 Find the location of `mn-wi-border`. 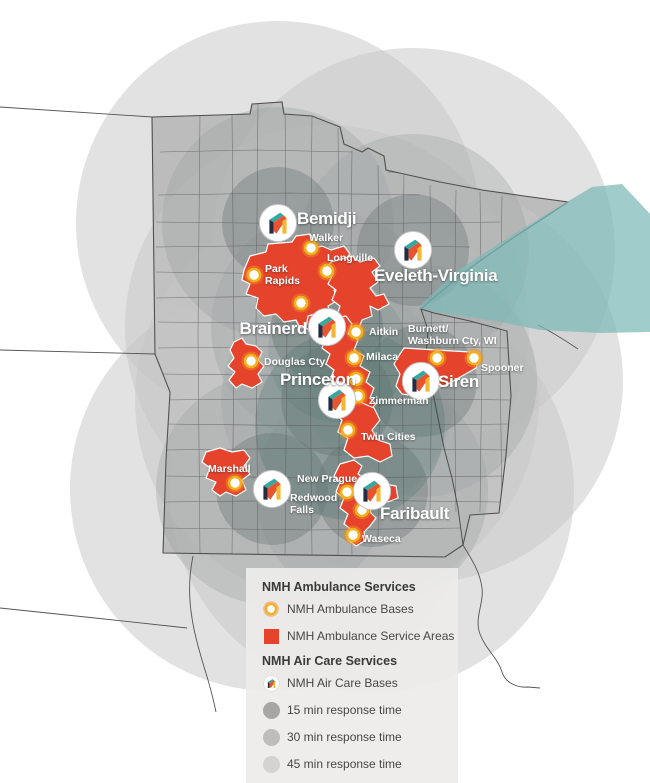

mn-wi-border is located at coordinates (442, 427).